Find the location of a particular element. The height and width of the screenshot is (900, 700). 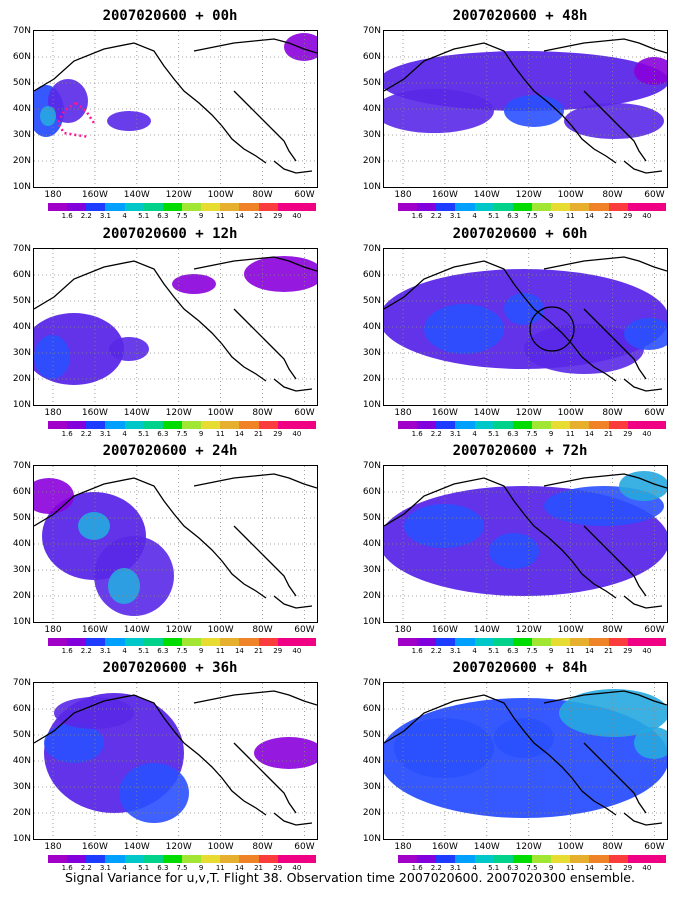

target-circle is located at coordinates (552, 329).